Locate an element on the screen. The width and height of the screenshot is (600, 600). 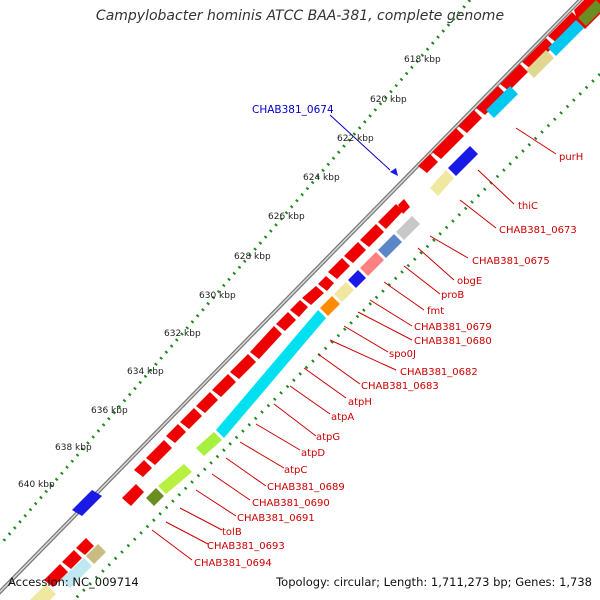
accession-text: Accession: NC_009714 is located at coordinates (73, 582).